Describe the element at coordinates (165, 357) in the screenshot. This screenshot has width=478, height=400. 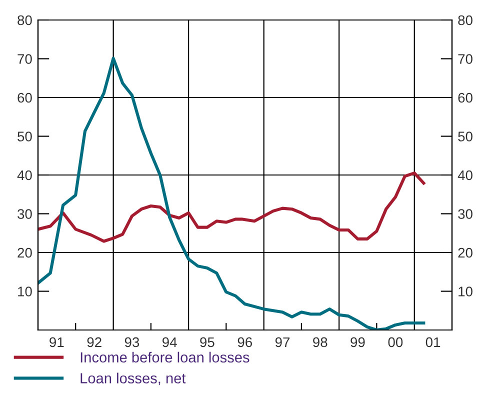
I see `legend-label: Income before loan losses` at that location.